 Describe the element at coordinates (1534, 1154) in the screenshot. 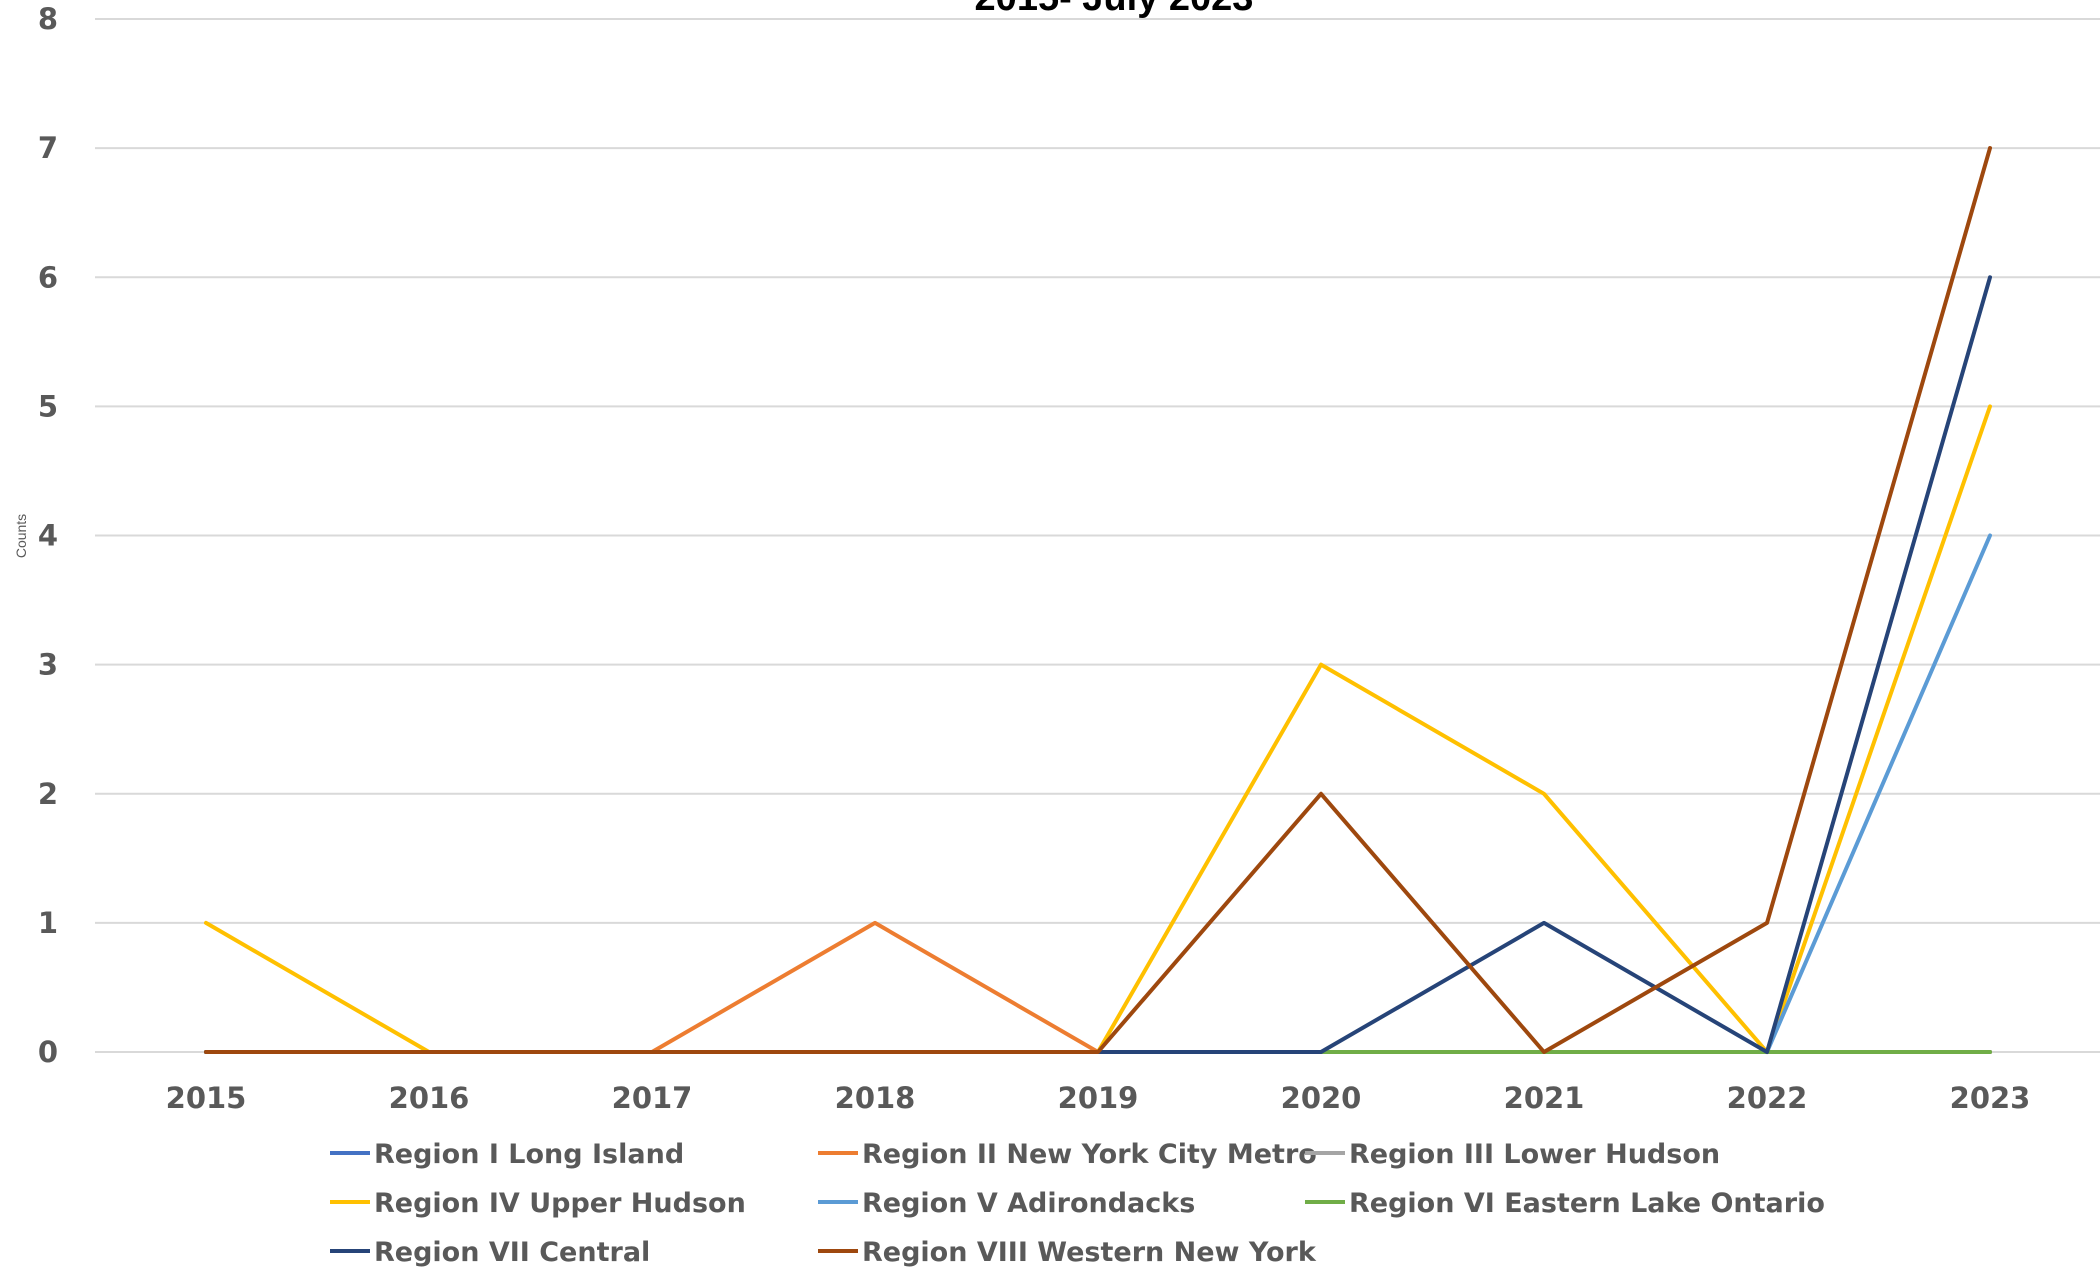

I see `legend-label: Region III Lower Hudson` at that location.